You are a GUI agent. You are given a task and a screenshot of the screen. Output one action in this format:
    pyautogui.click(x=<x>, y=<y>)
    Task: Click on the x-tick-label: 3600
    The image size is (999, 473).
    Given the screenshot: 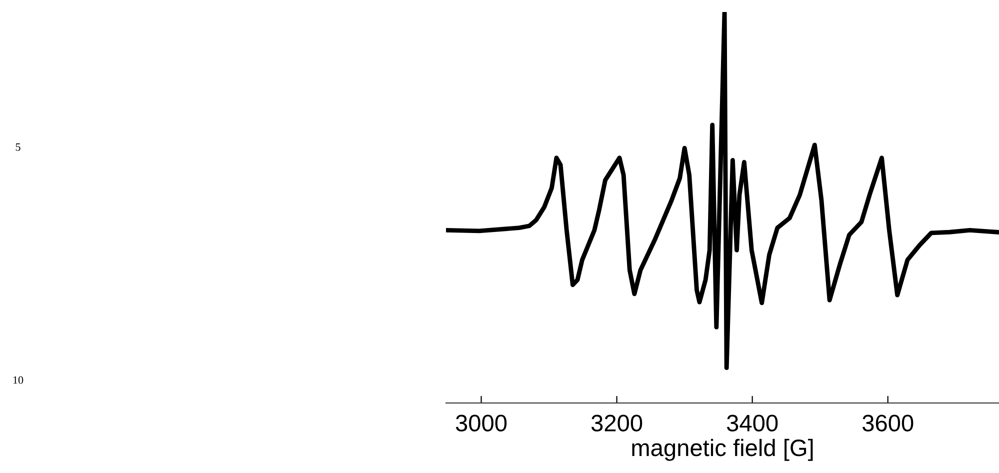 What is the action you would take?
    pyautogui.click(x=888, y=423)
    